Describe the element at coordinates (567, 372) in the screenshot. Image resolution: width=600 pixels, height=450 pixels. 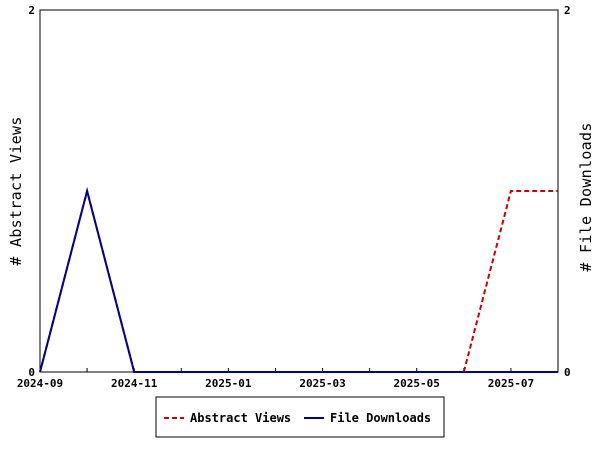
I see `y-right-tick-min: 0` at that location.